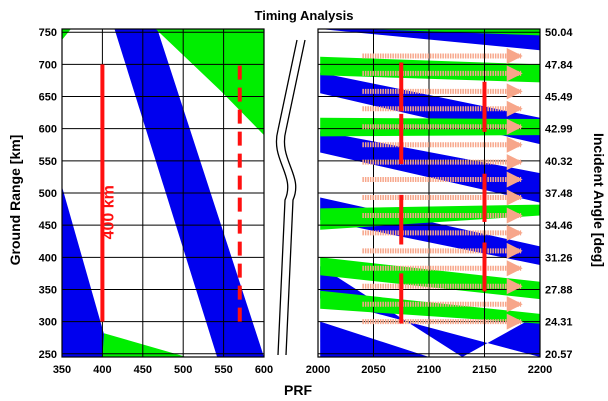  What do you see at coordinates (559, 194) in the screenshot?
I see `y2-tick-label-5: 37.48` at bounding box center [559, 194].